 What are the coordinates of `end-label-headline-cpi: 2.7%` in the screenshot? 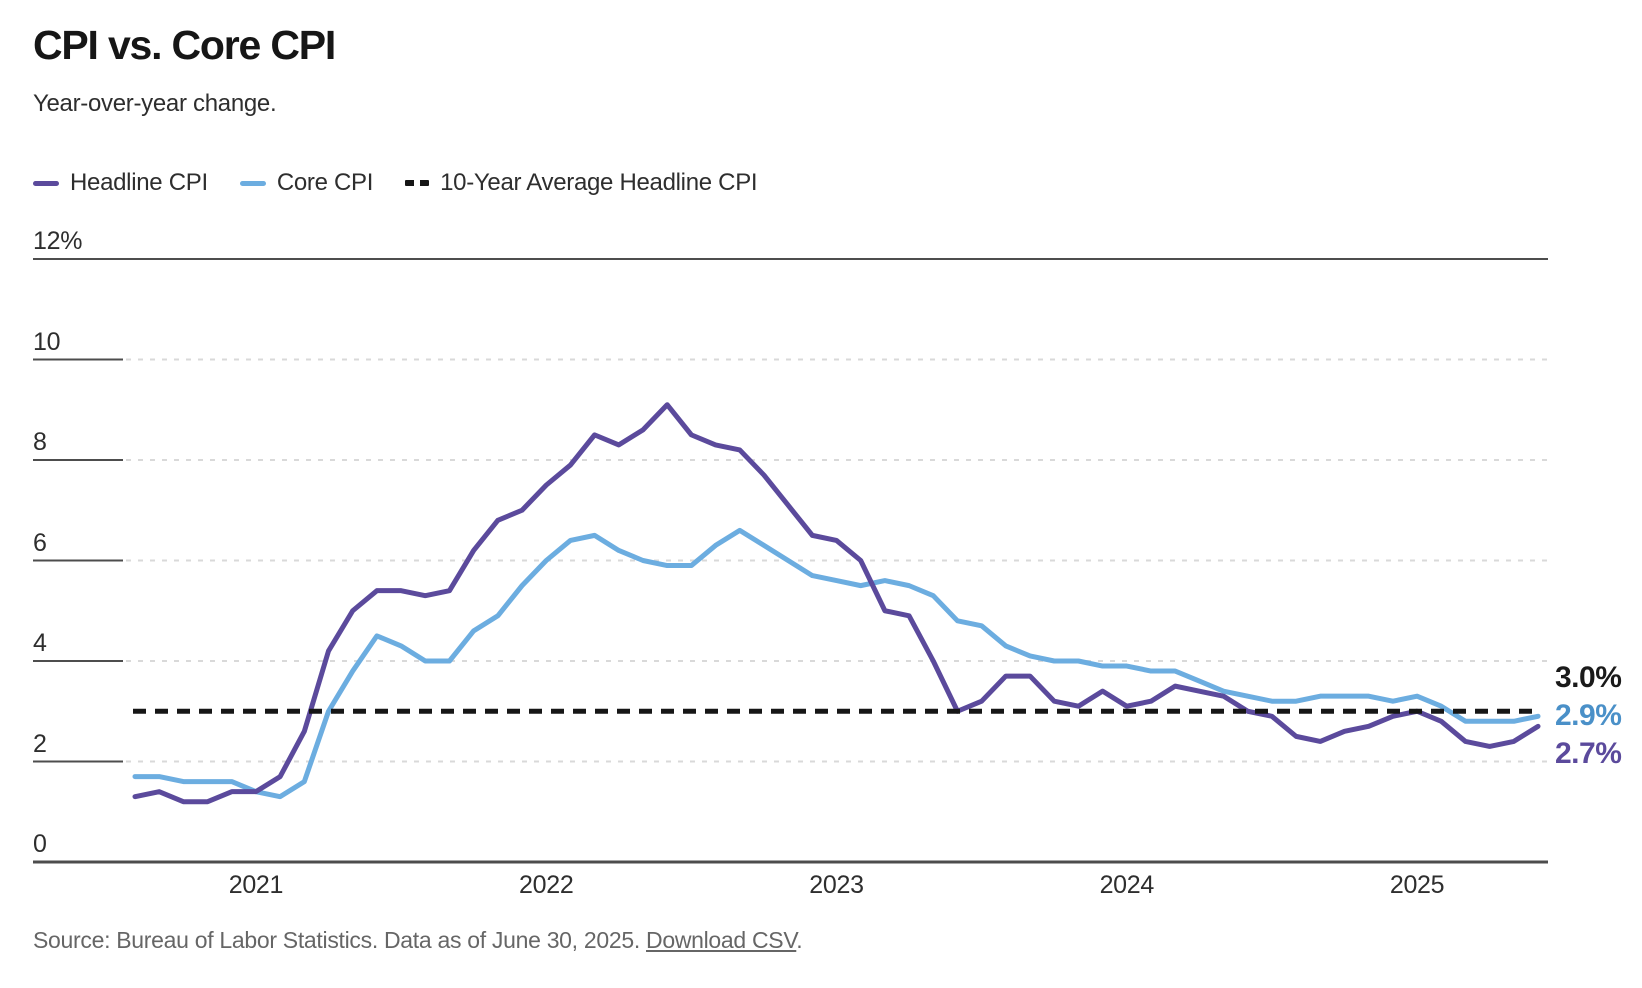 It's located at (1588, 753).